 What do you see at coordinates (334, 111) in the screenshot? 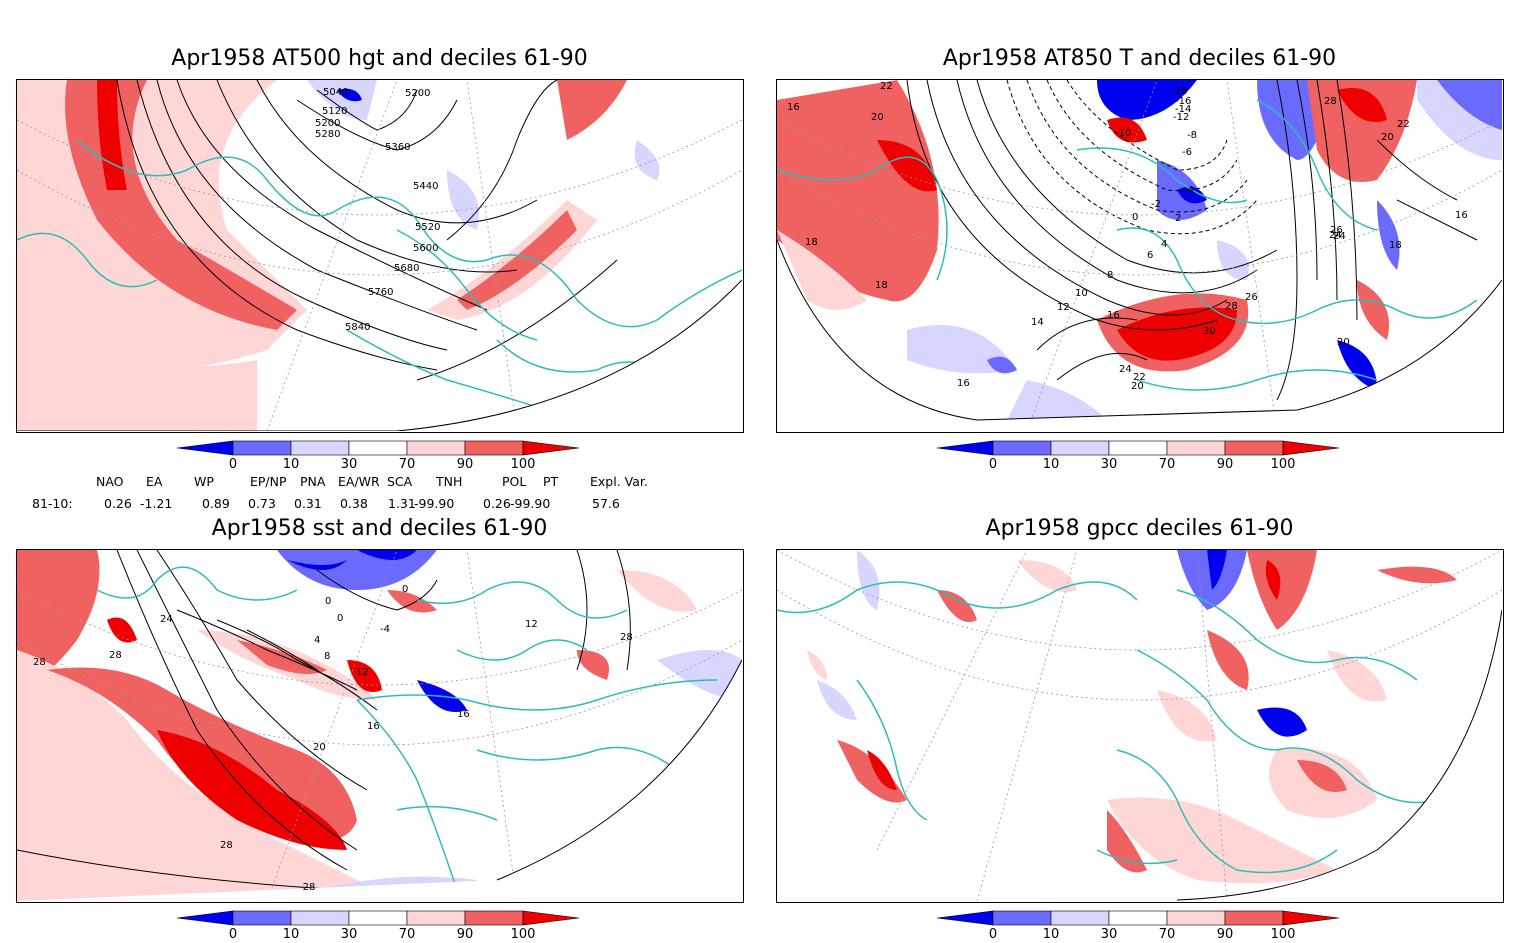
I see `contour-label: 5120` at bounding box center [334, 111].